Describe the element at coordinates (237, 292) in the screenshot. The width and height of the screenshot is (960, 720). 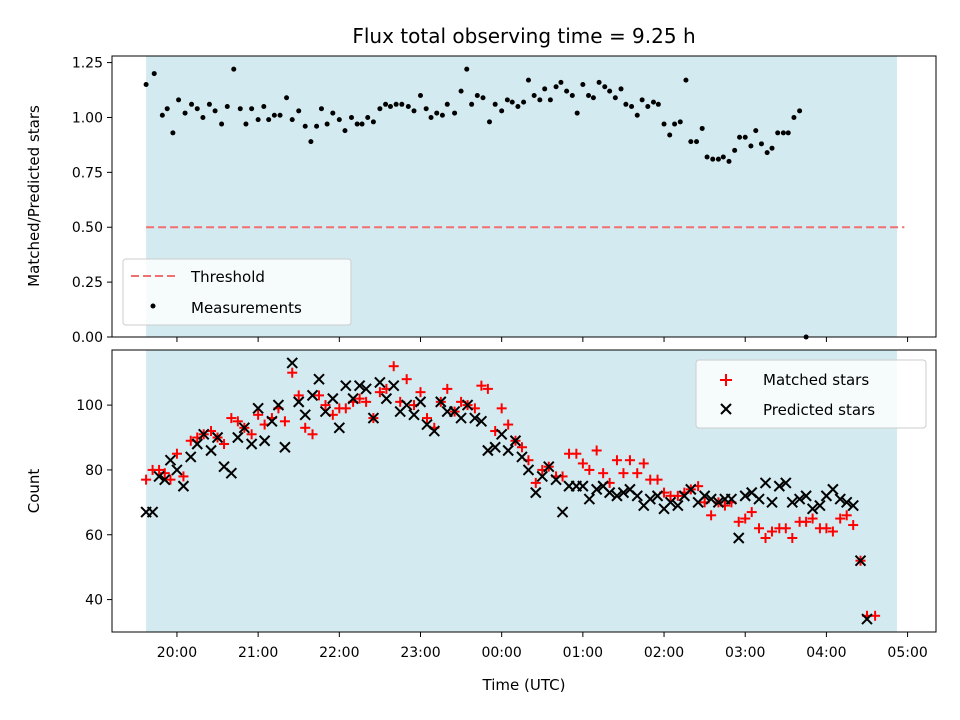
I see `ratio-legend-box` at that location.